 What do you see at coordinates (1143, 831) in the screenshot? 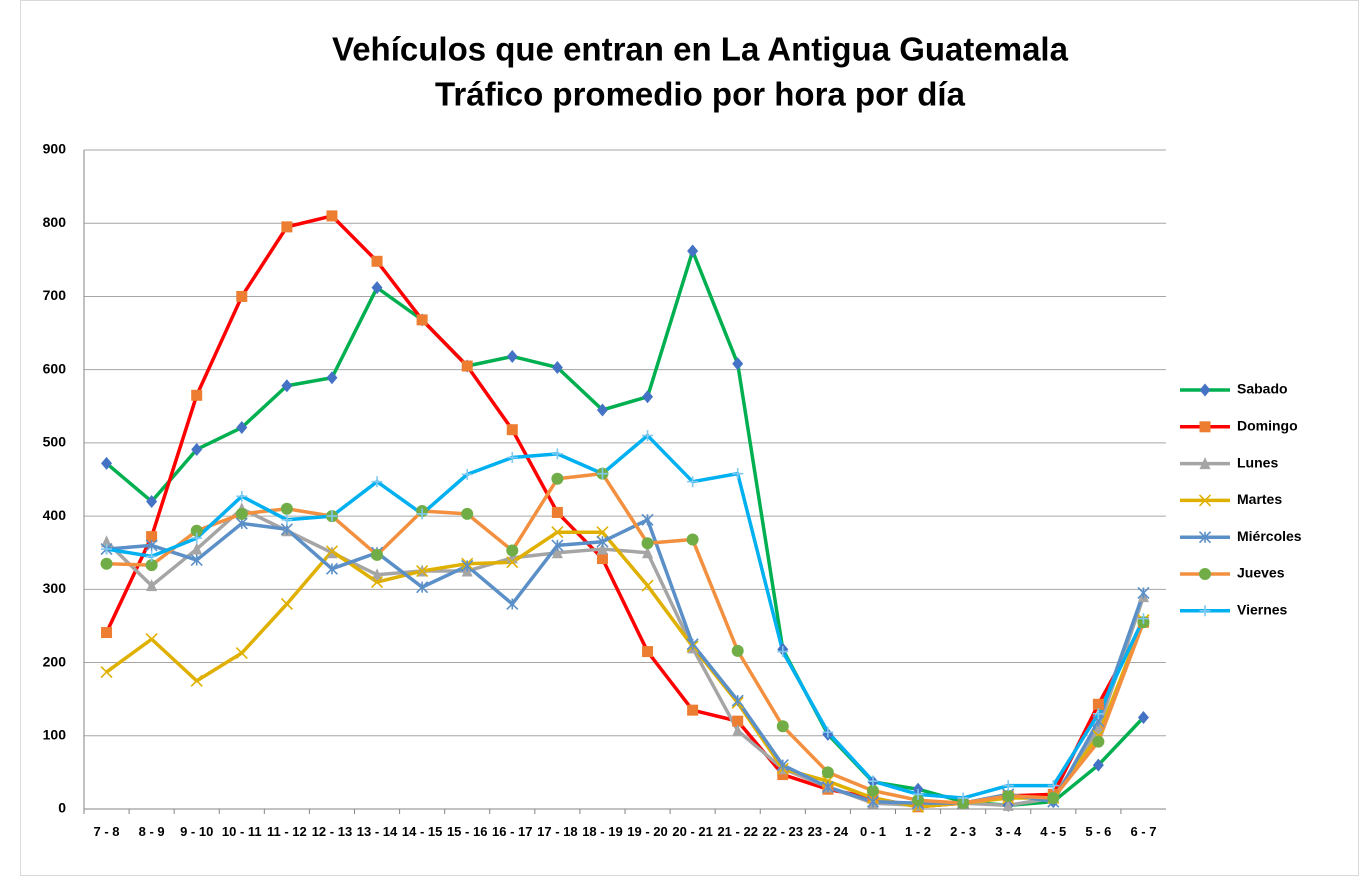
I see `x-tick-label: 6 - 7` at bounding box center [1143, 831].